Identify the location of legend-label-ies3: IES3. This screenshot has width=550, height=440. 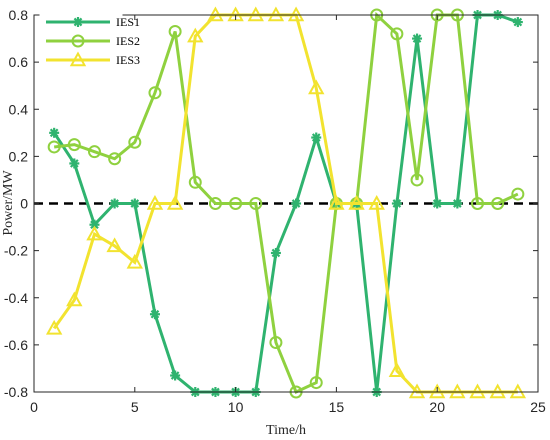
(128, 60).